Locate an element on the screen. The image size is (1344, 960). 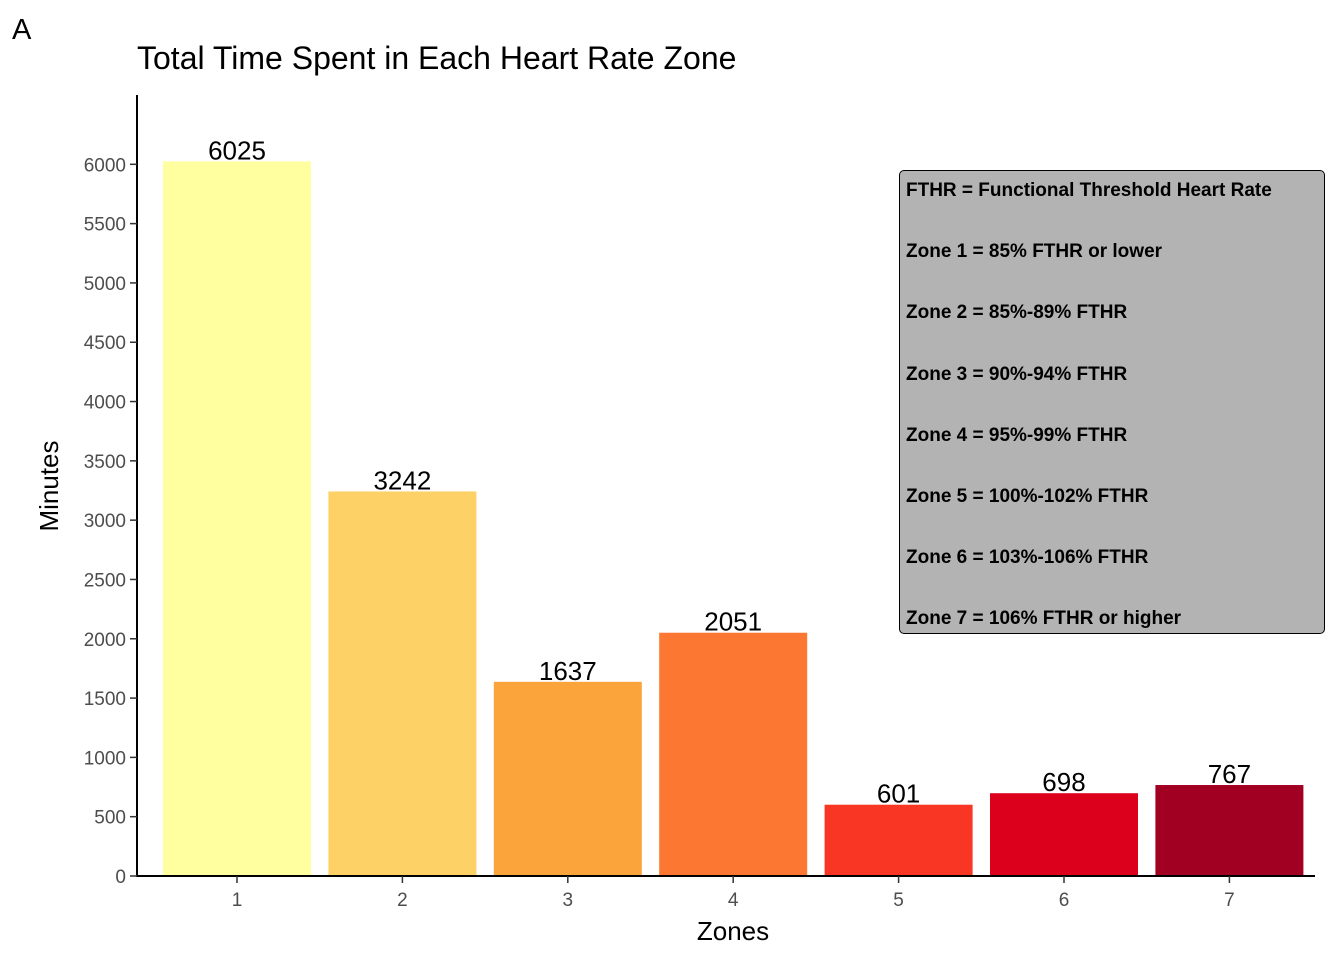
x-tick-label: 3 is located at coordinates (568, 900).